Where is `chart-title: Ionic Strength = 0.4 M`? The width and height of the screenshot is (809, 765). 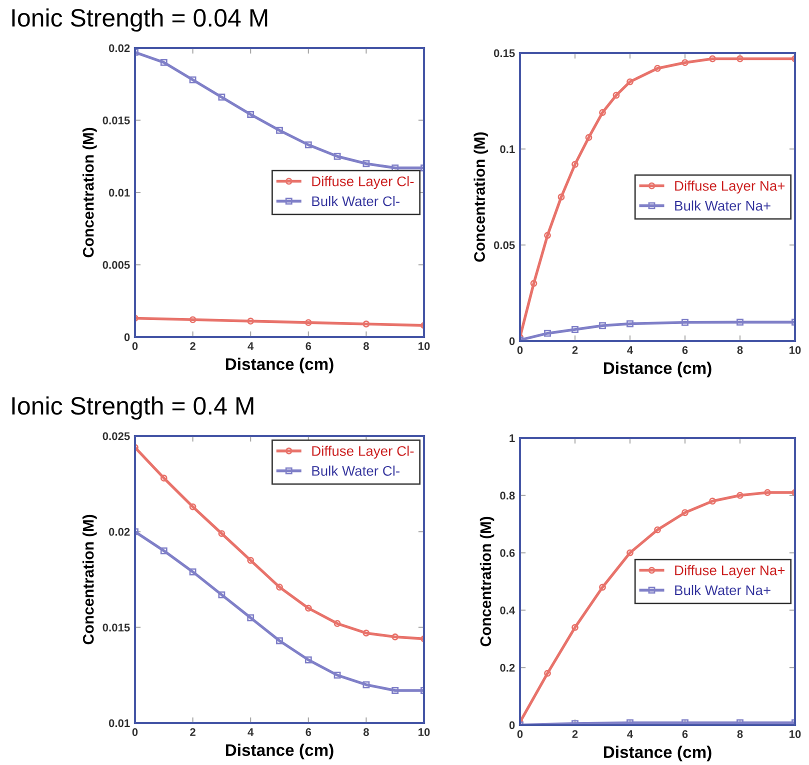
chart-title: Ionic Strength = 0.4 M is located at coordinates (133, 408).